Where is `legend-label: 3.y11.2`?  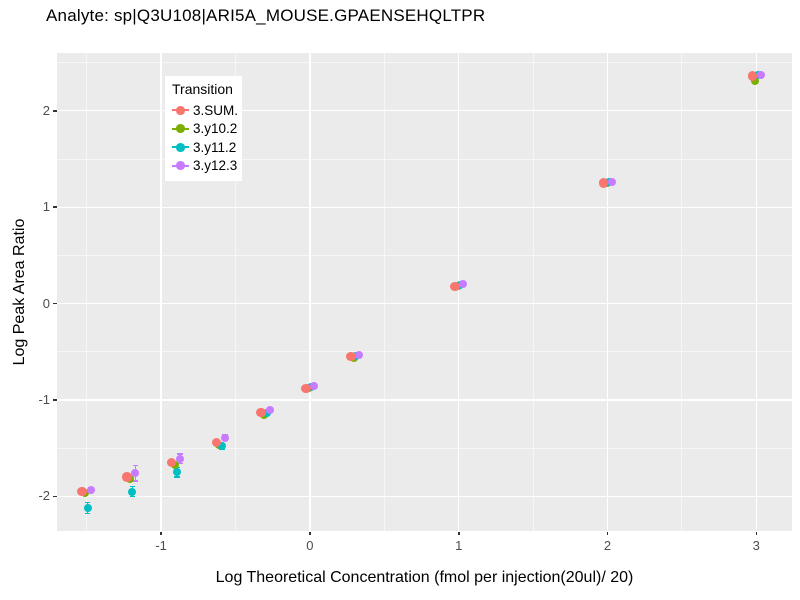 legend-label: 3.y11.2 is located at coordinates (215, 147).